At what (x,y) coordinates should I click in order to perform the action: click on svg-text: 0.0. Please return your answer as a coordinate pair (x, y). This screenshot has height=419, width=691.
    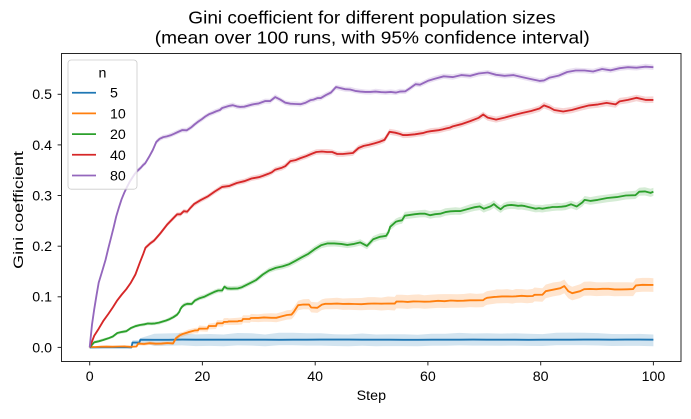
    Looking at the image, I should click on (42, 348).